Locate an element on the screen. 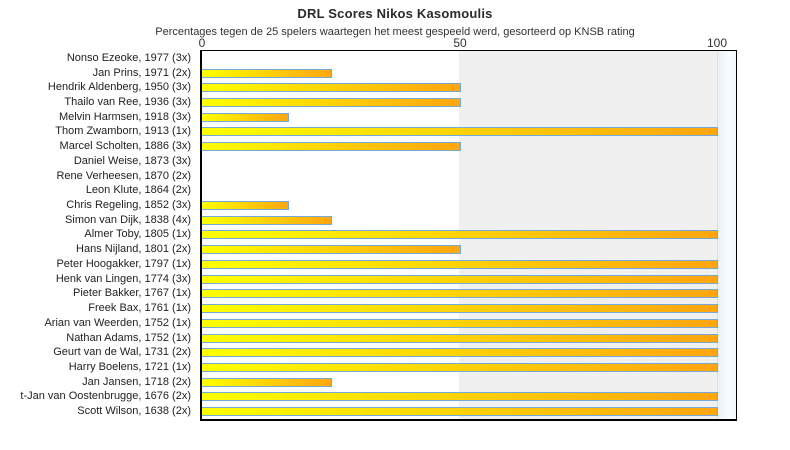 The height and width of the screenshot is (450, 790). y-axis-label-text: Thom Zwamborn, 1913 (1x) is located at coordinates (123, 131).